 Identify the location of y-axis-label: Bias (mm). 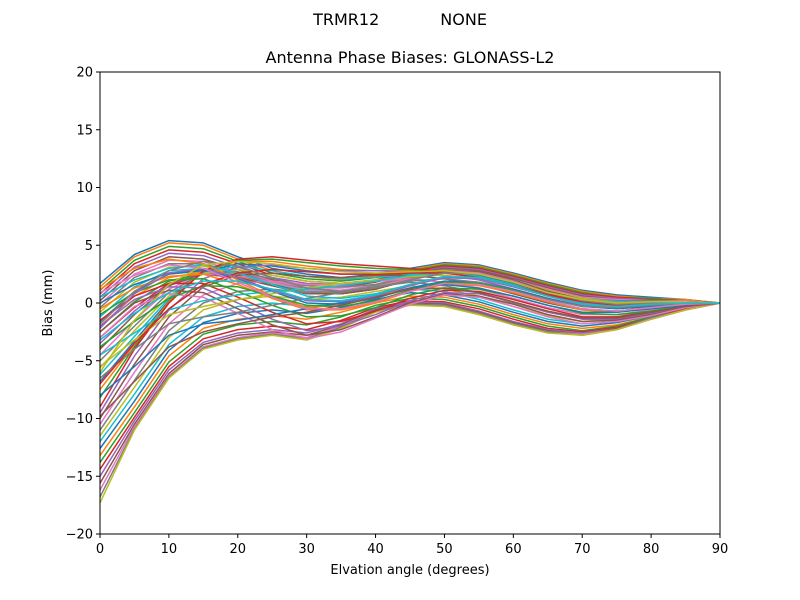
(48, 303).